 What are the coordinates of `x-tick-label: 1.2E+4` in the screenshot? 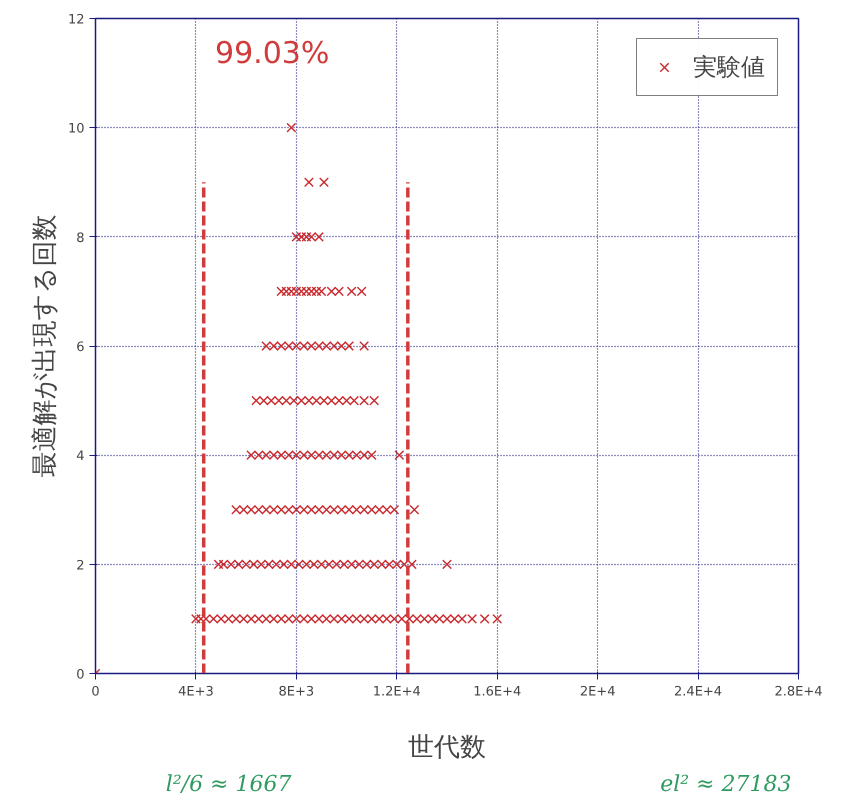 It's located at (396, 692).